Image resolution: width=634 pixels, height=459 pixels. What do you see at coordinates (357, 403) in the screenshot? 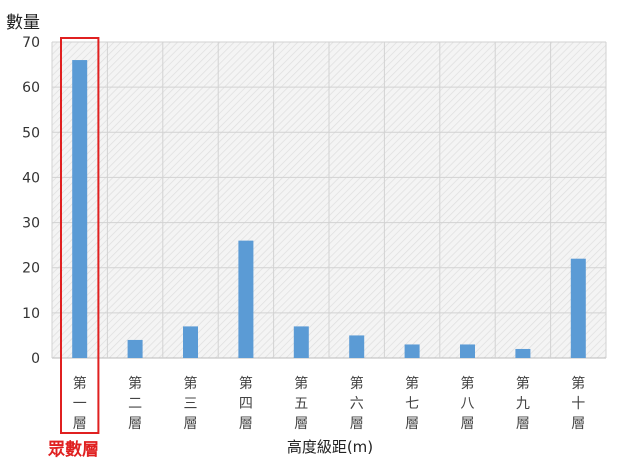
I see `x-tick-label: 第六層` at bounding box center [357, 403].